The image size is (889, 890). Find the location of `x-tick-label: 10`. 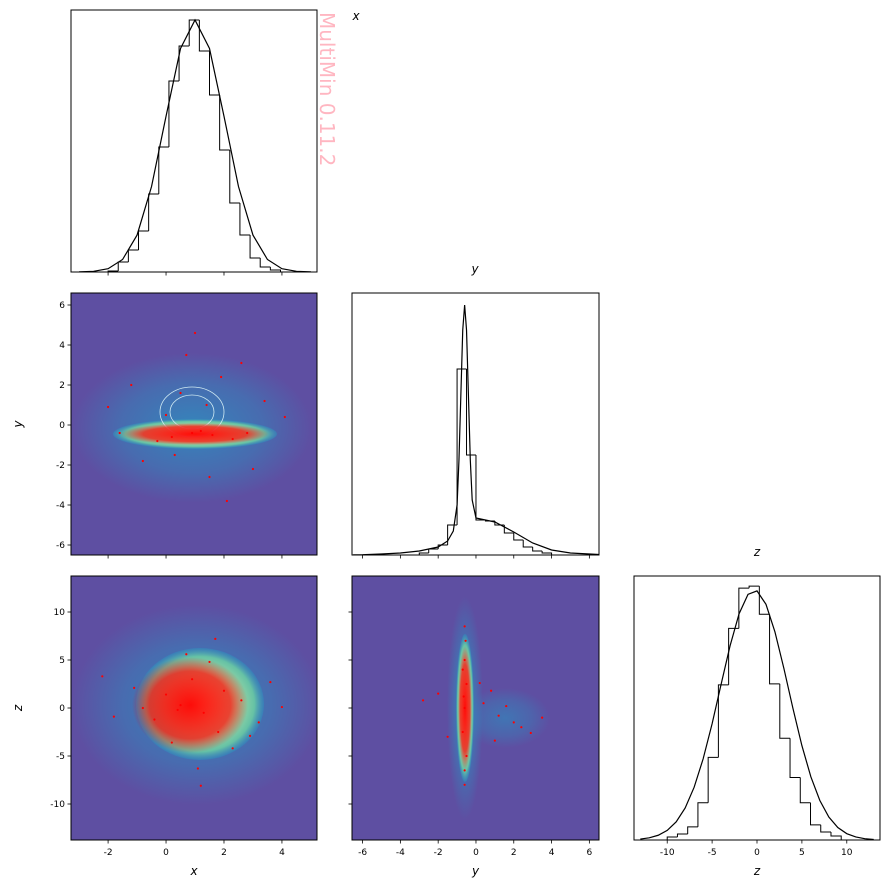

x-tick-label: 10 is located at coordinates (847, 853).